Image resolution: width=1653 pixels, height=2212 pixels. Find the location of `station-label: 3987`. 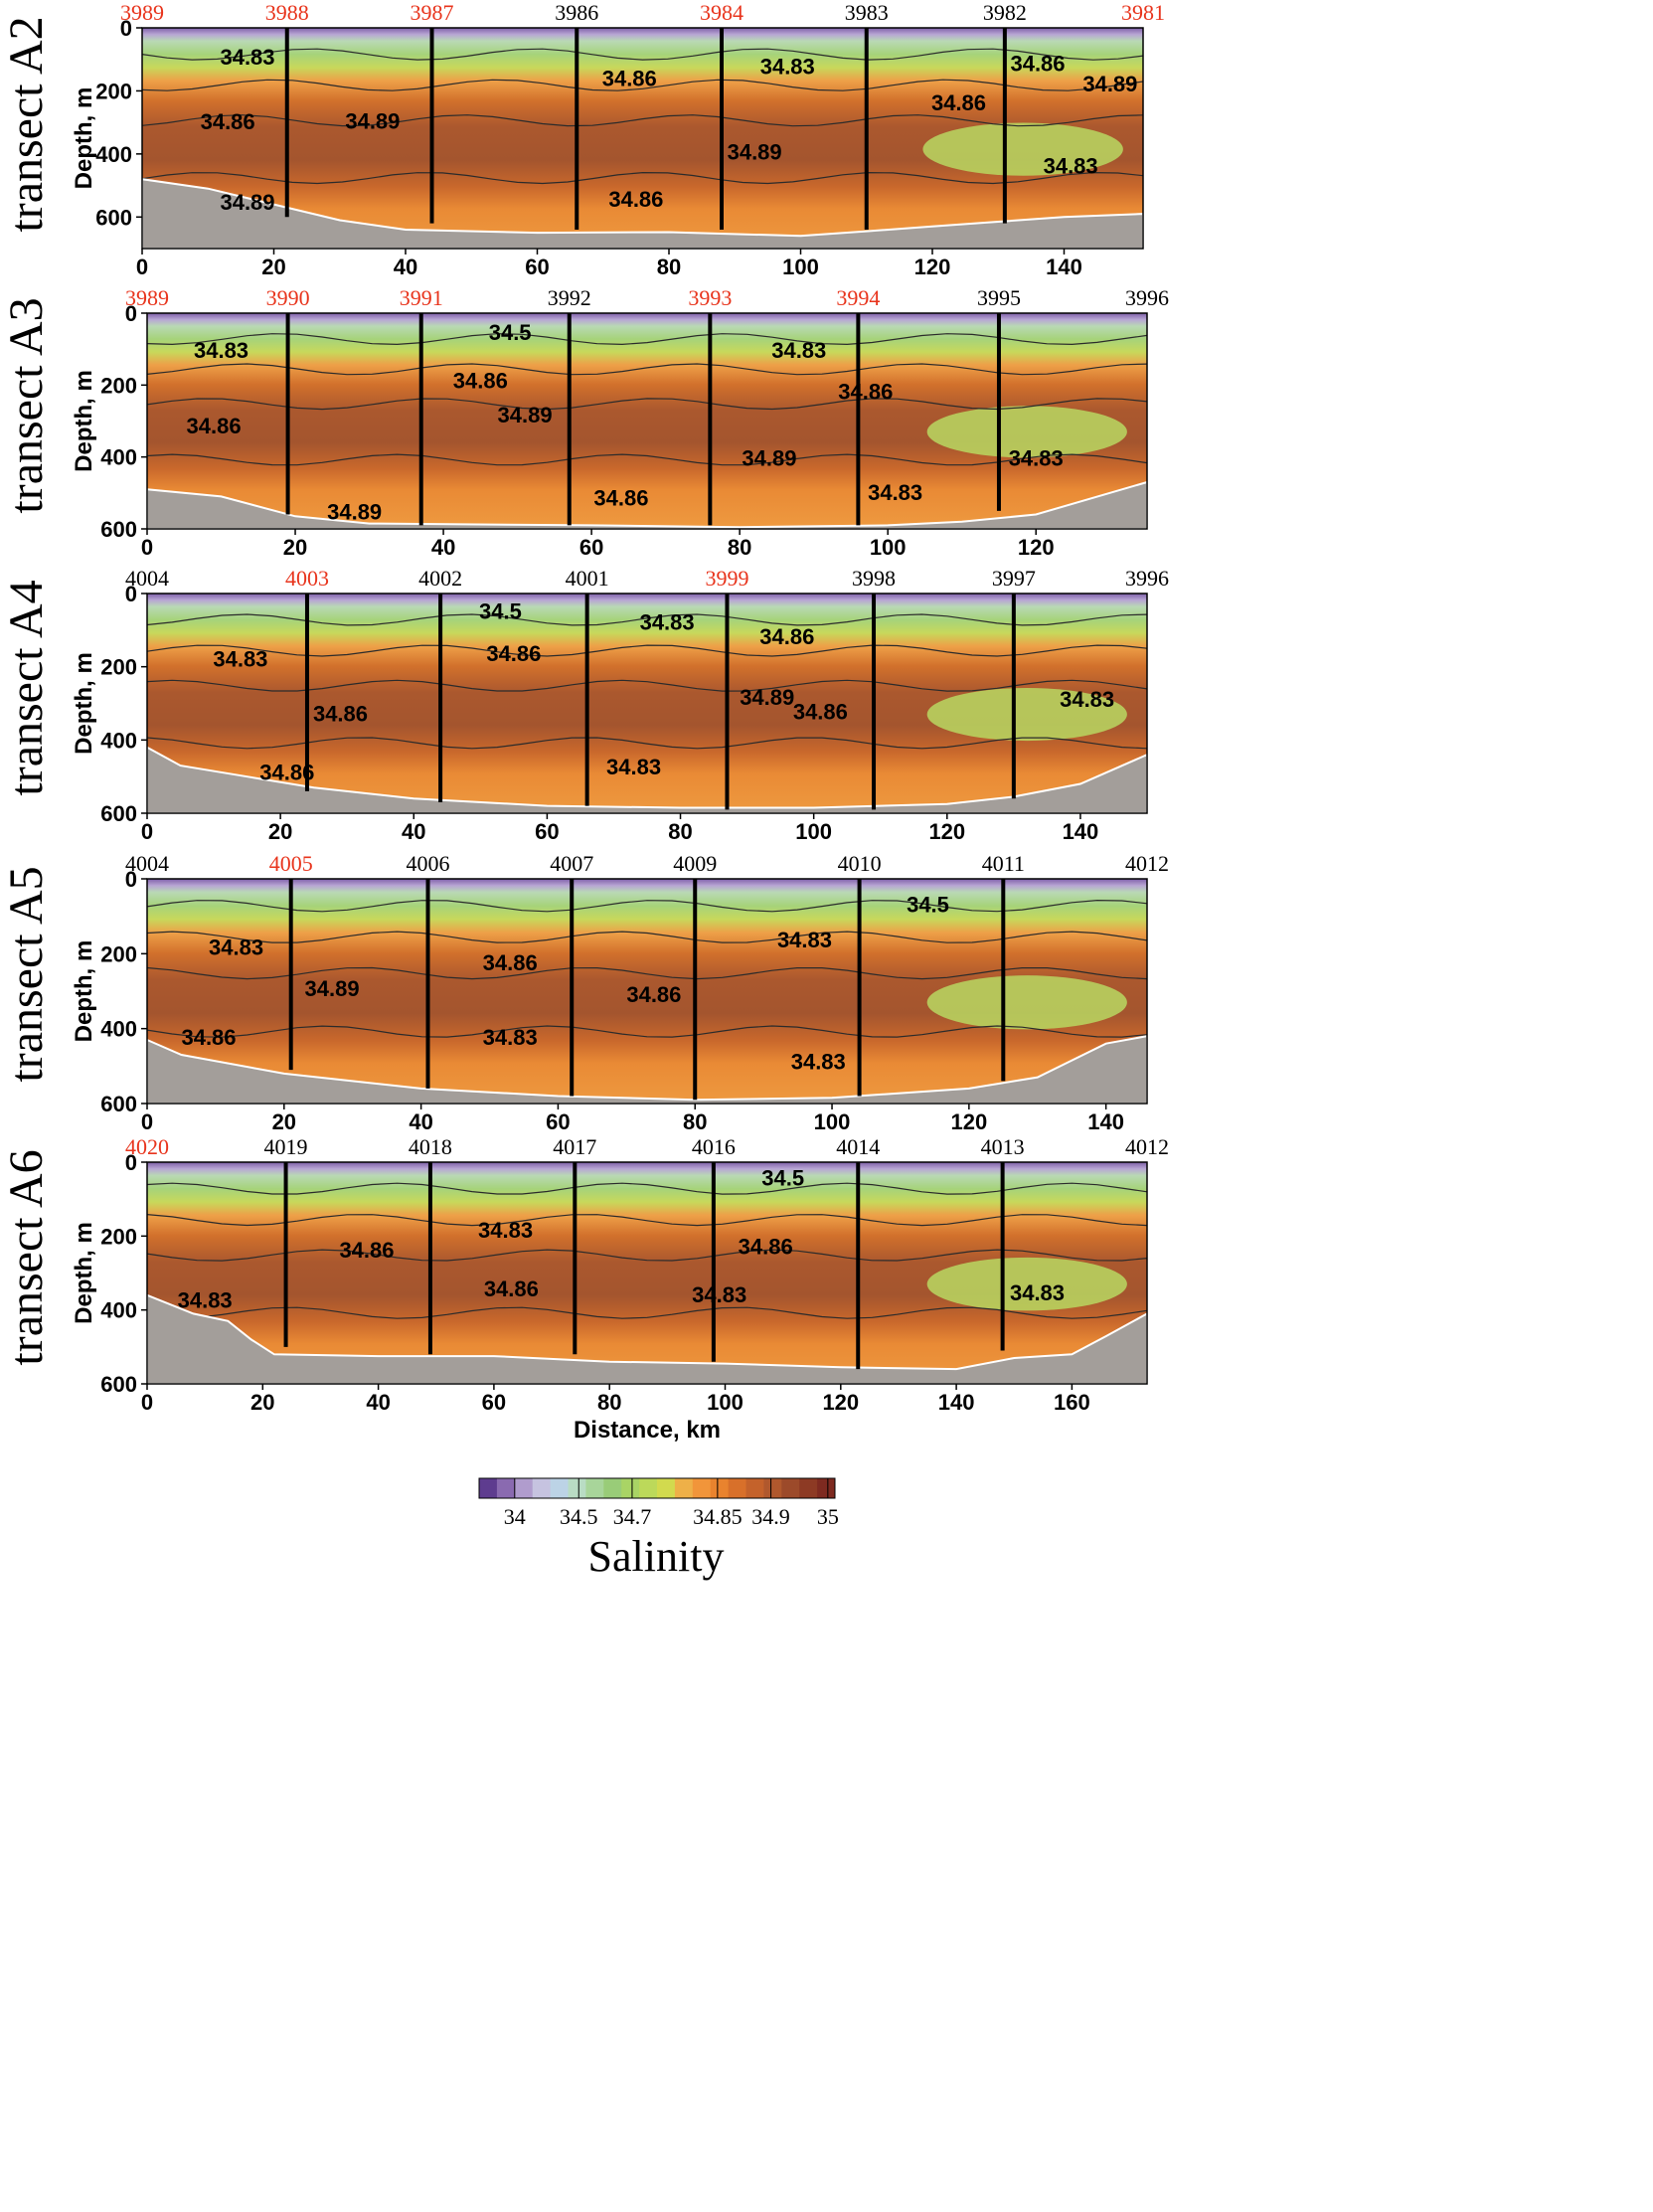

station-label: 3987 is located at coordinates (432, 12).